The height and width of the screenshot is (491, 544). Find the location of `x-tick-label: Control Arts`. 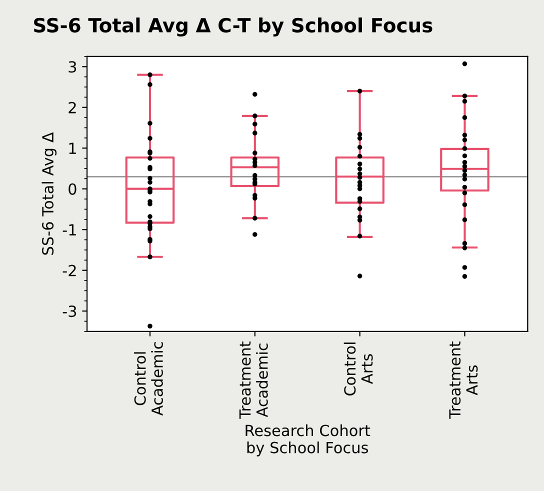

x-tick-label: Control Arts is located at coordinates (358, 369).